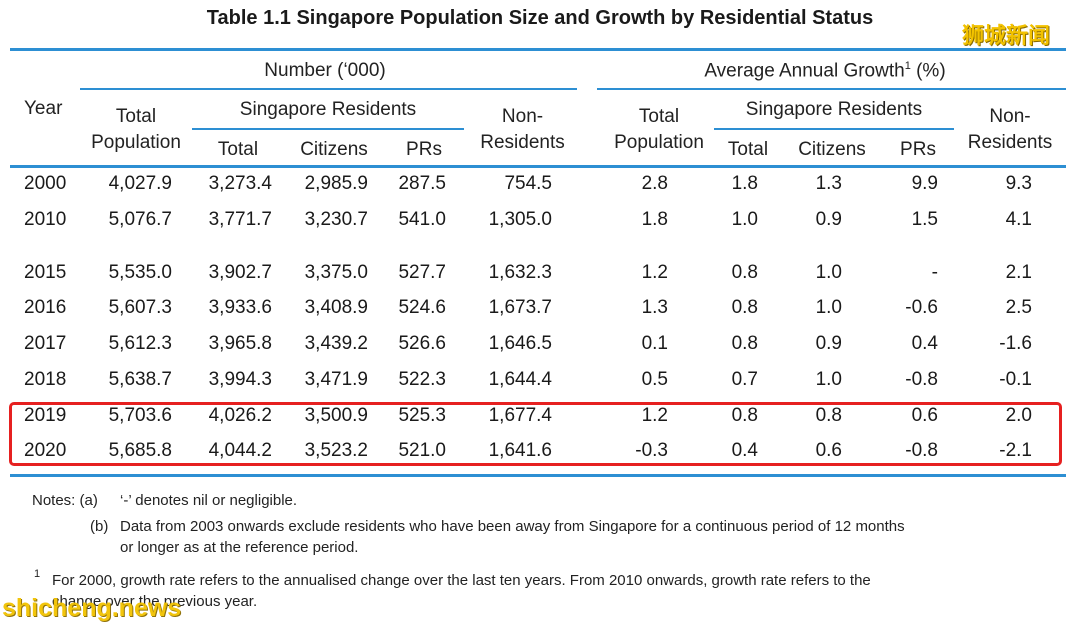 The image size is (1080, 629). Describe the element at coordinates (535, 434) in the screenshot. I see `highlight-box` at that location.